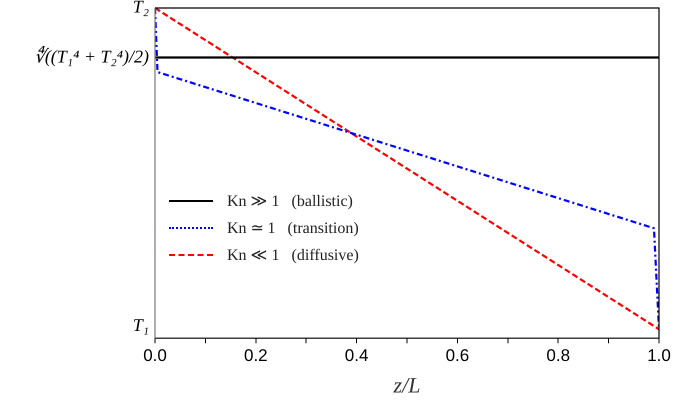  What do you see at coordinates (659, 356) in the screenshot?
I see `x-tick-label: 1.0` at bounding box center [659, 356].